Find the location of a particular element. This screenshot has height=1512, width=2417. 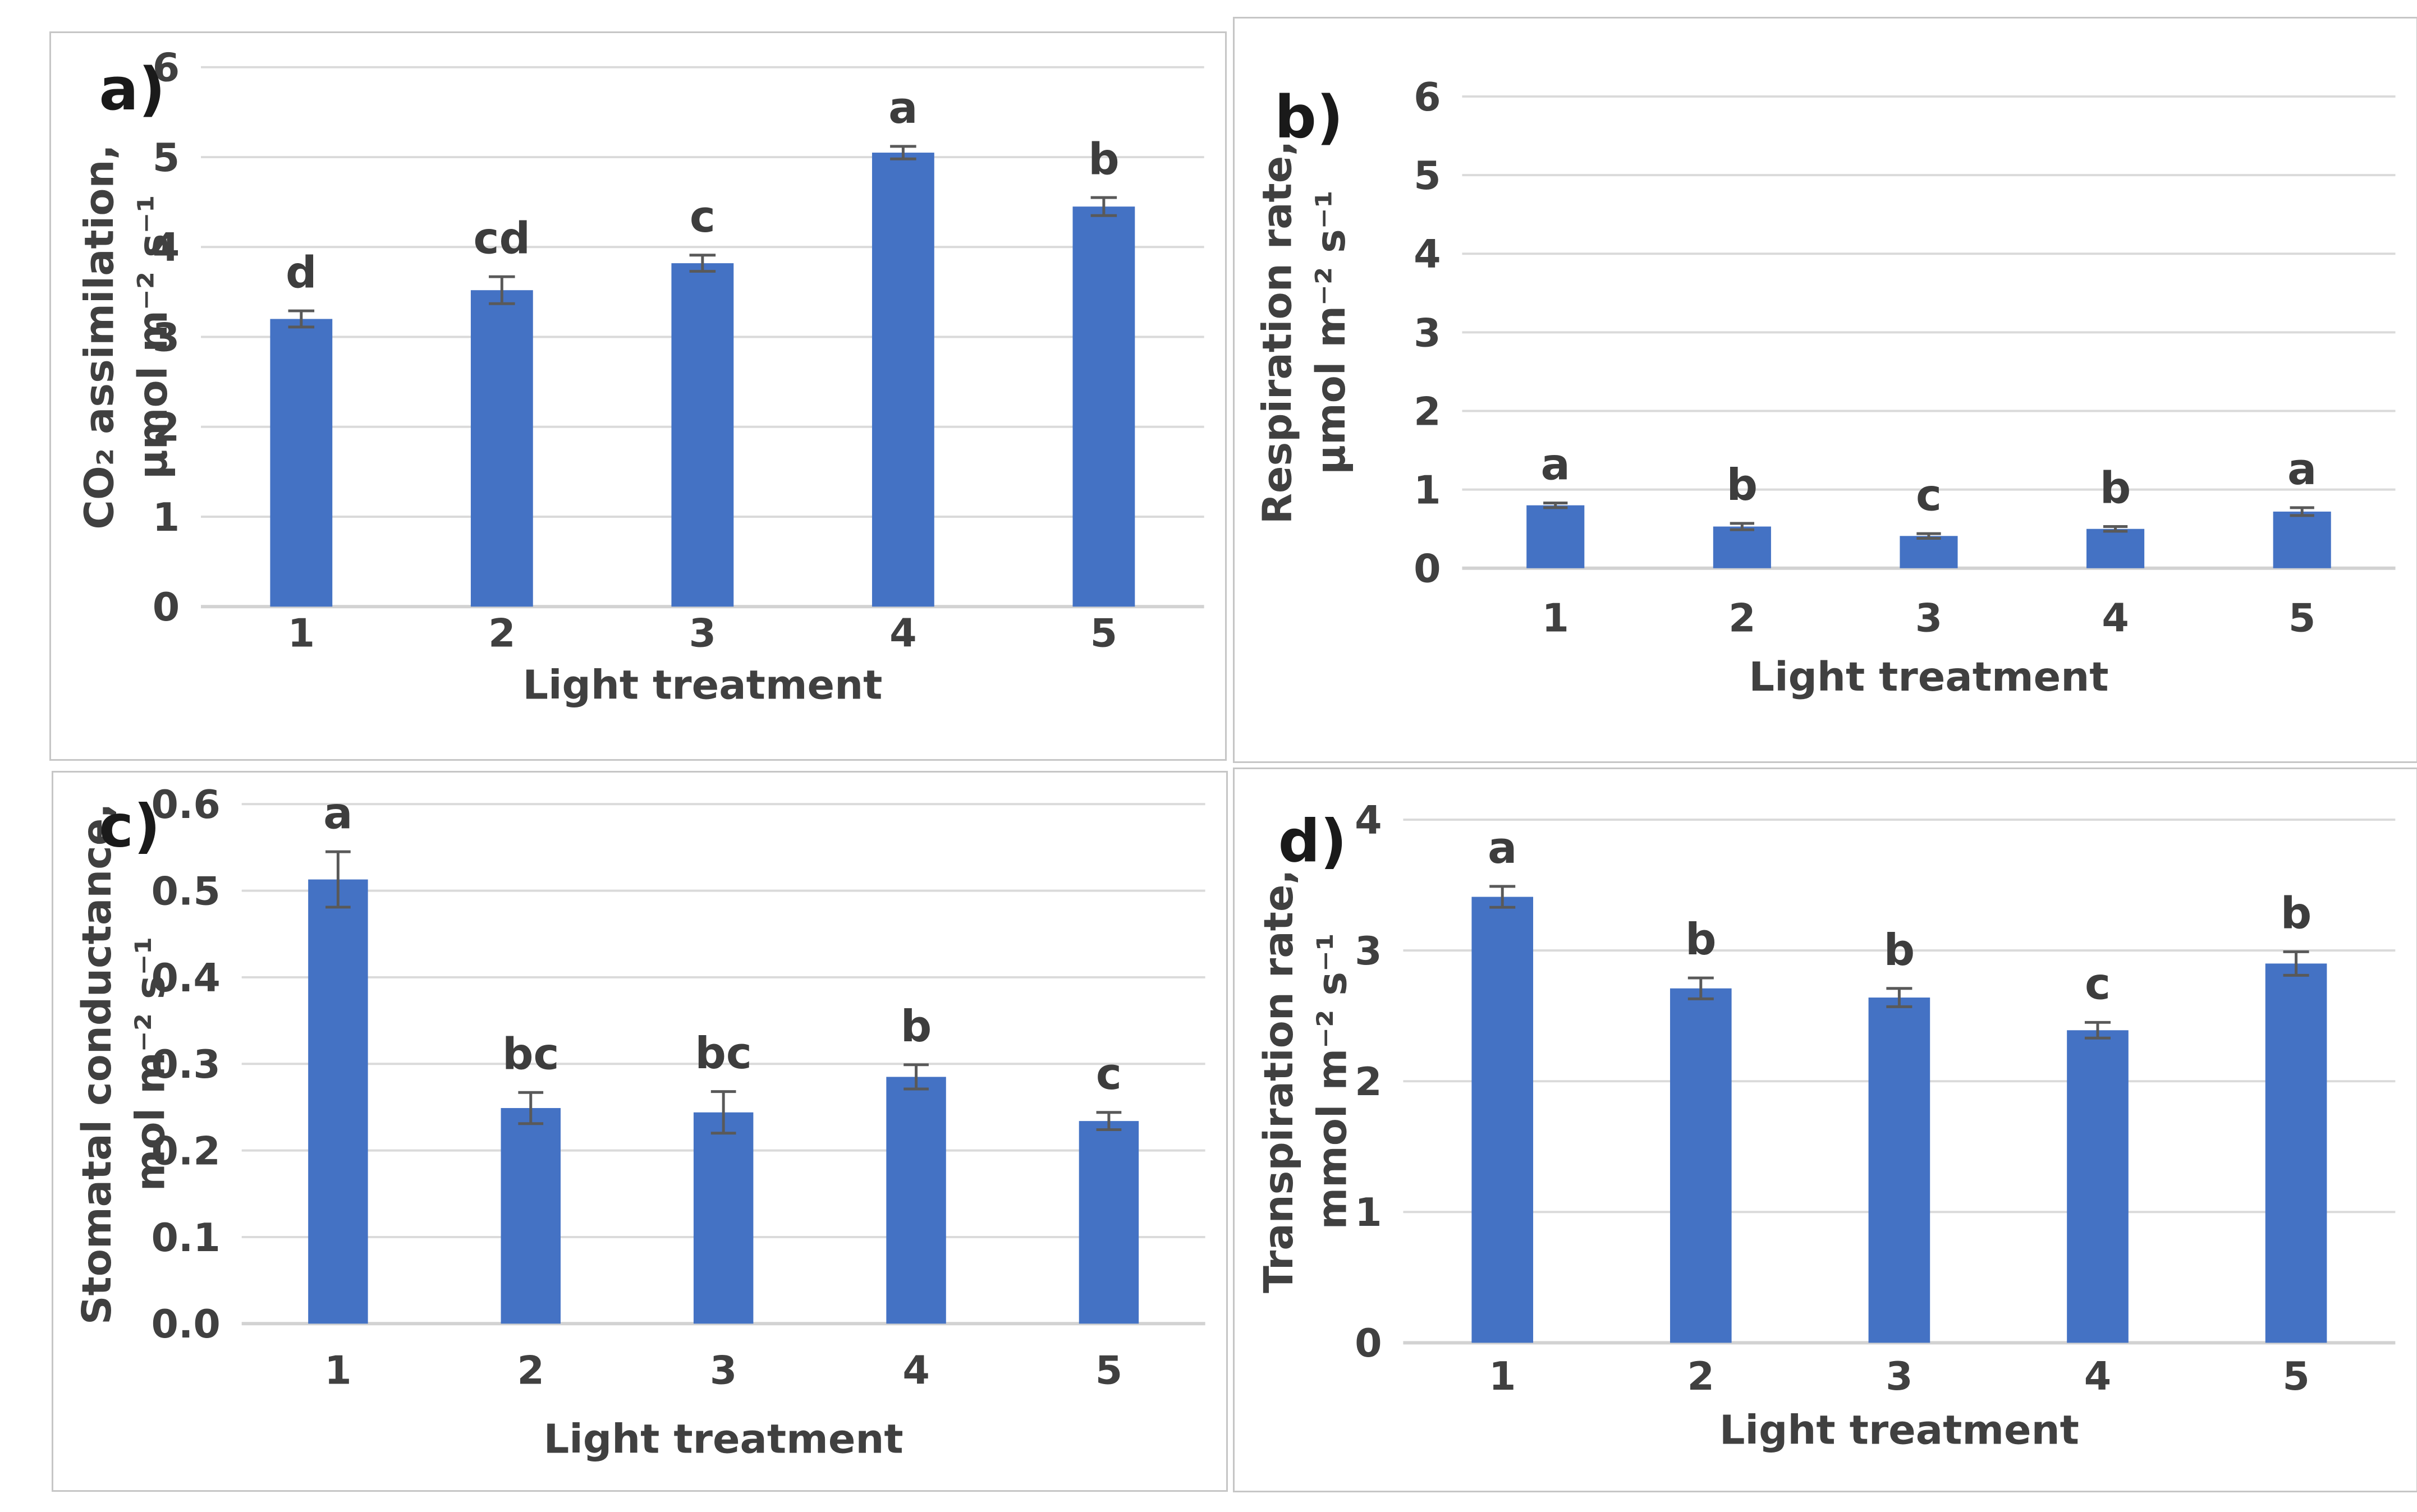

y-axis-tick-label: 0.1 is located at coordinates (186, 1238).